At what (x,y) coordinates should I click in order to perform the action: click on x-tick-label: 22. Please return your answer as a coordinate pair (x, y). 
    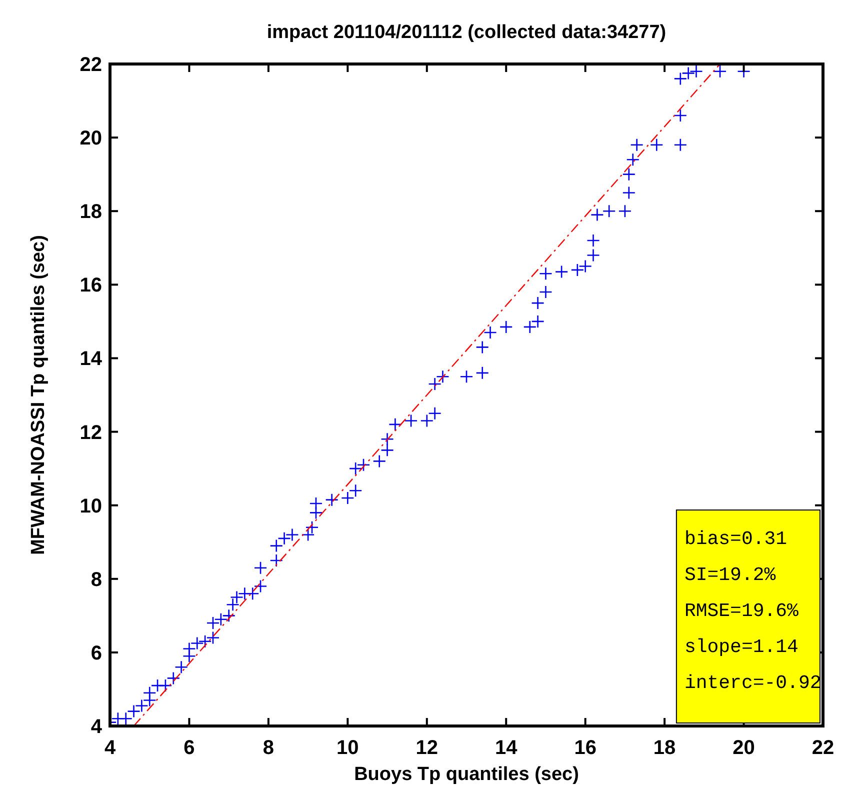
    Looking at the image, I should click on (823, 748).